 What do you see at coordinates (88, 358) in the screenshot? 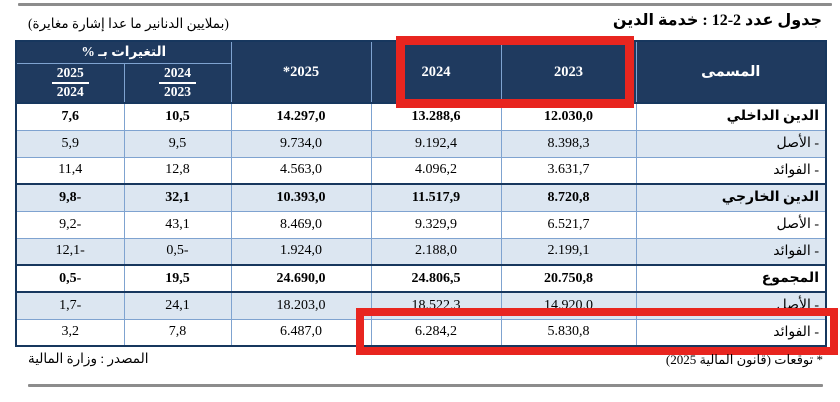
I see `source-note: المصدر : وزارة المالية` at bounding box center [88, 358].